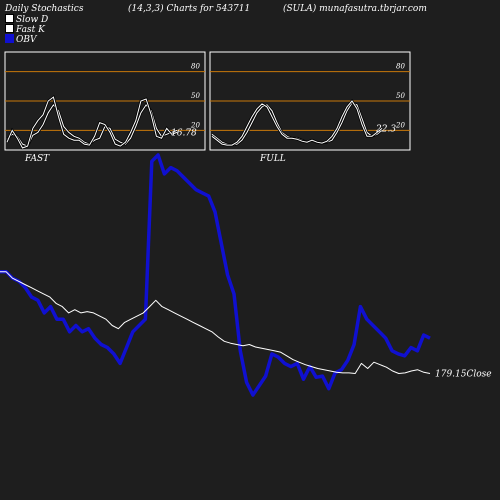  What do you see at coordinates (9, 18) in the screenshot?
I see `legend-slow-d-swatch` at bounding box center [9, 18].